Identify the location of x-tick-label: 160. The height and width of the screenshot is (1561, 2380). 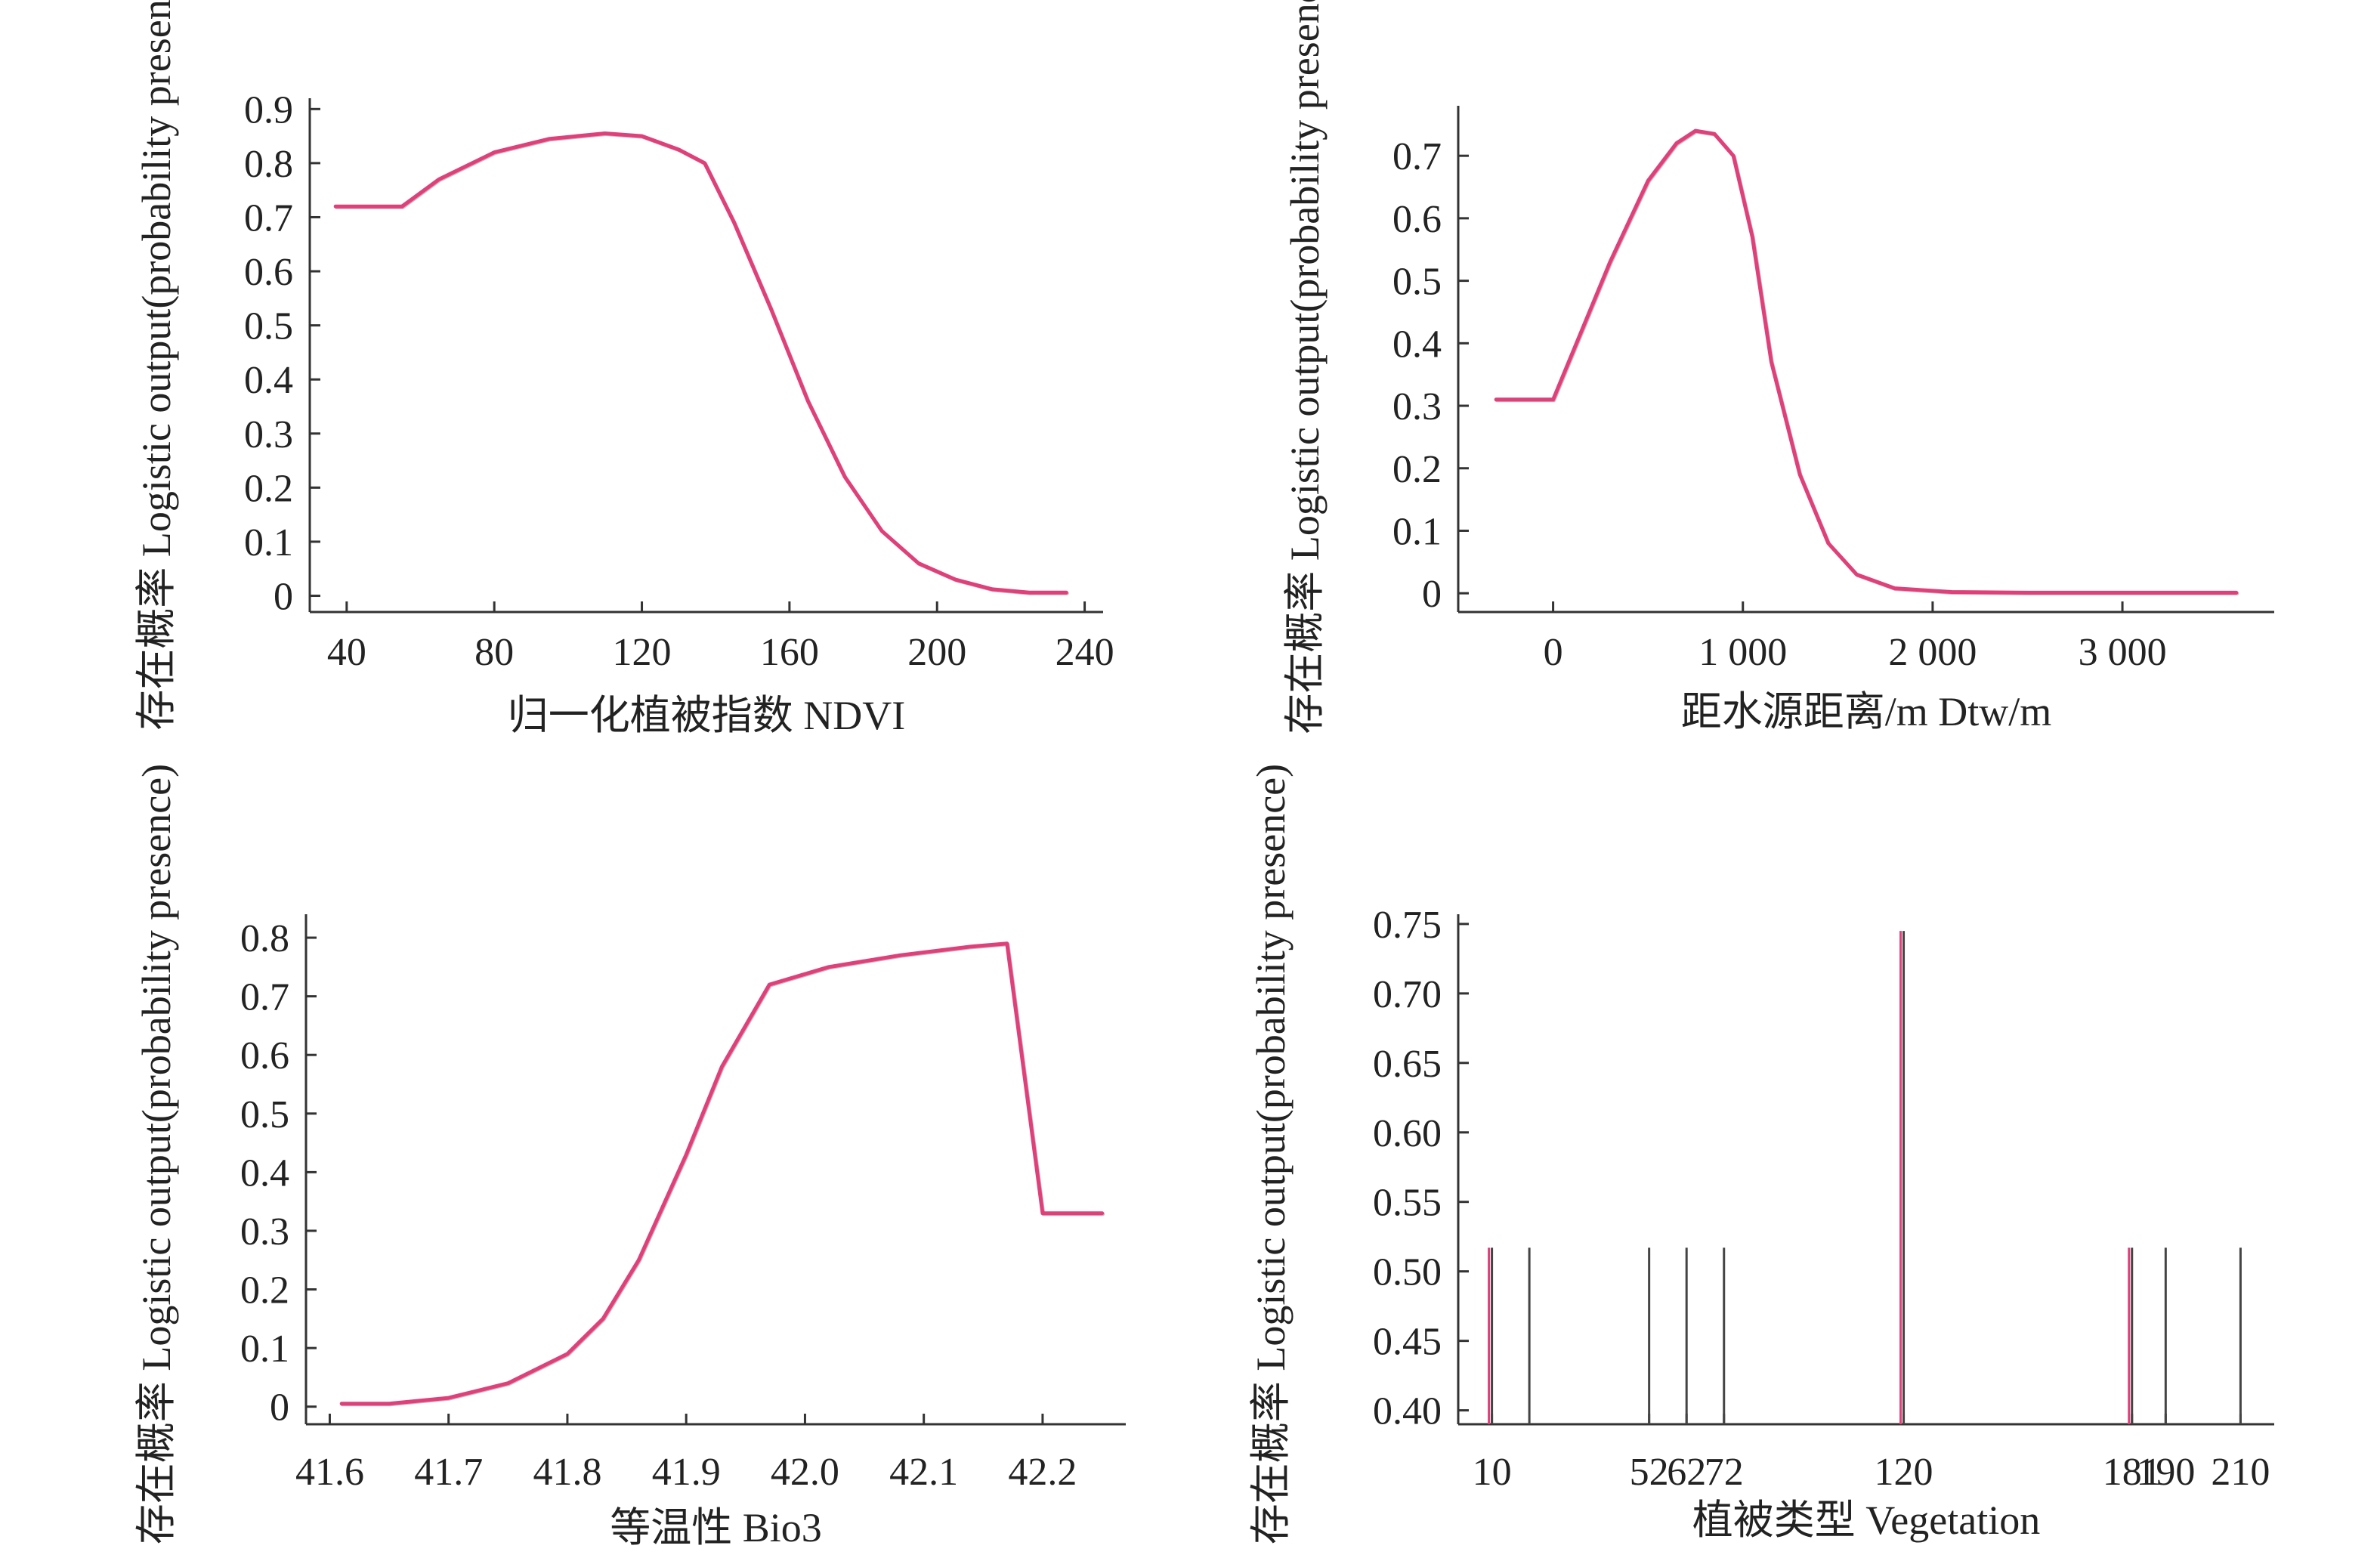
(789, 653).